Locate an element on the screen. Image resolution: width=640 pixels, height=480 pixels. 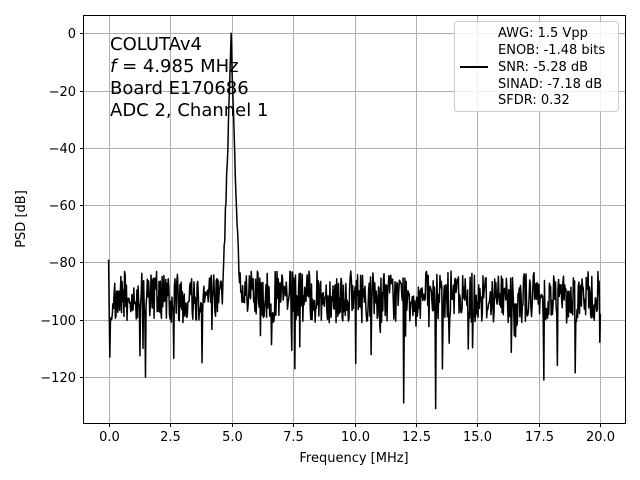
legend-entry-enob: ENOB: -1.48 bits is located at coordinates (551, 50).